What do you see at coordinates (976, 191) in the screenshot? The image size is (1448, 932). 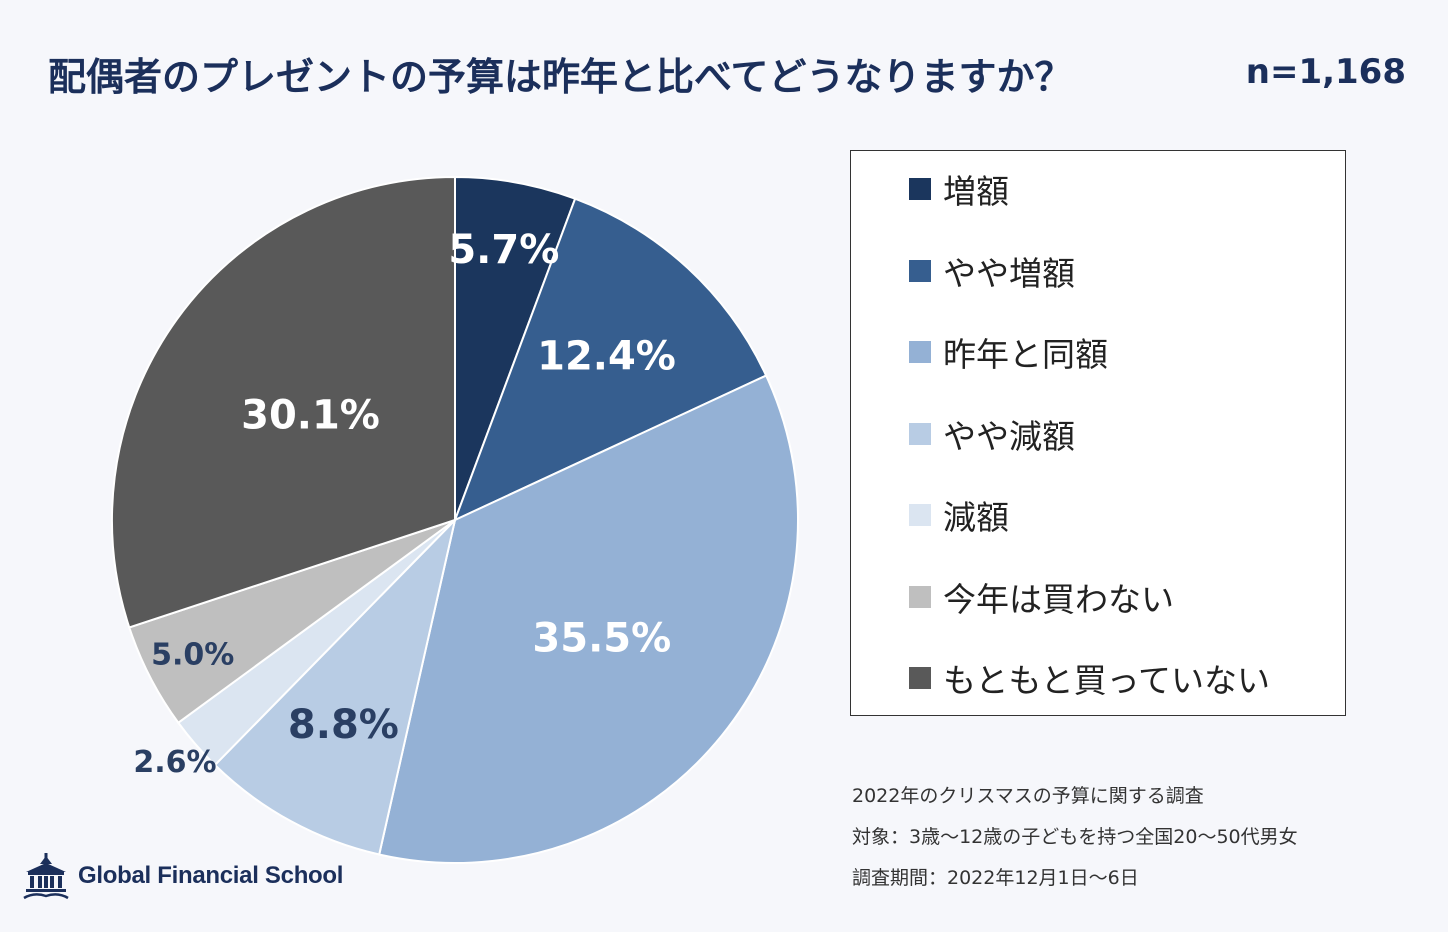 I see `legend-label: 増額` at bounding box center [976, 191].